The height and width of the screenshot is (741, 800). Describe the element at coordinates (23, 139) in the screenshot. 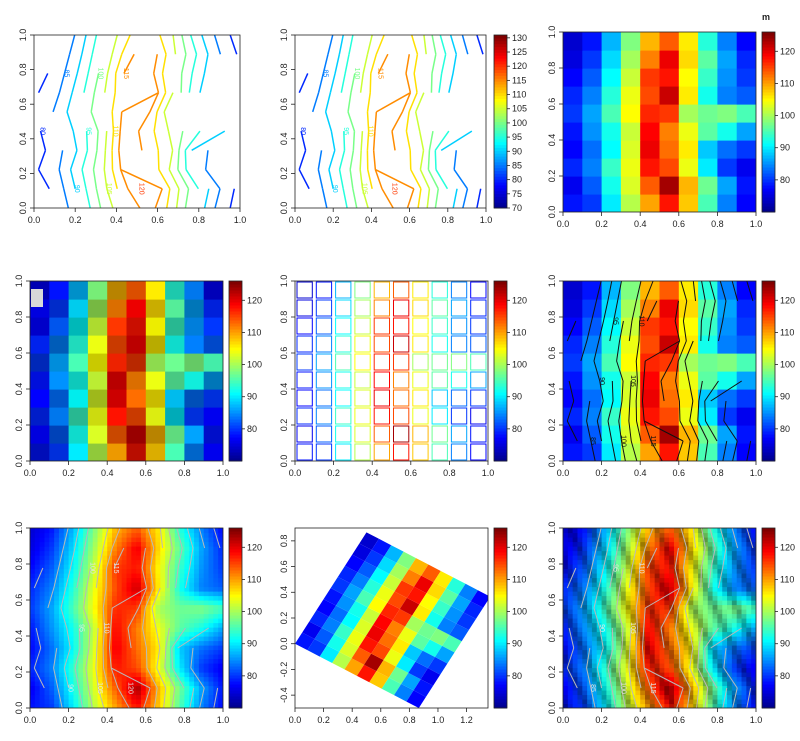

I see `y-tick-label: 0.4` at that location.